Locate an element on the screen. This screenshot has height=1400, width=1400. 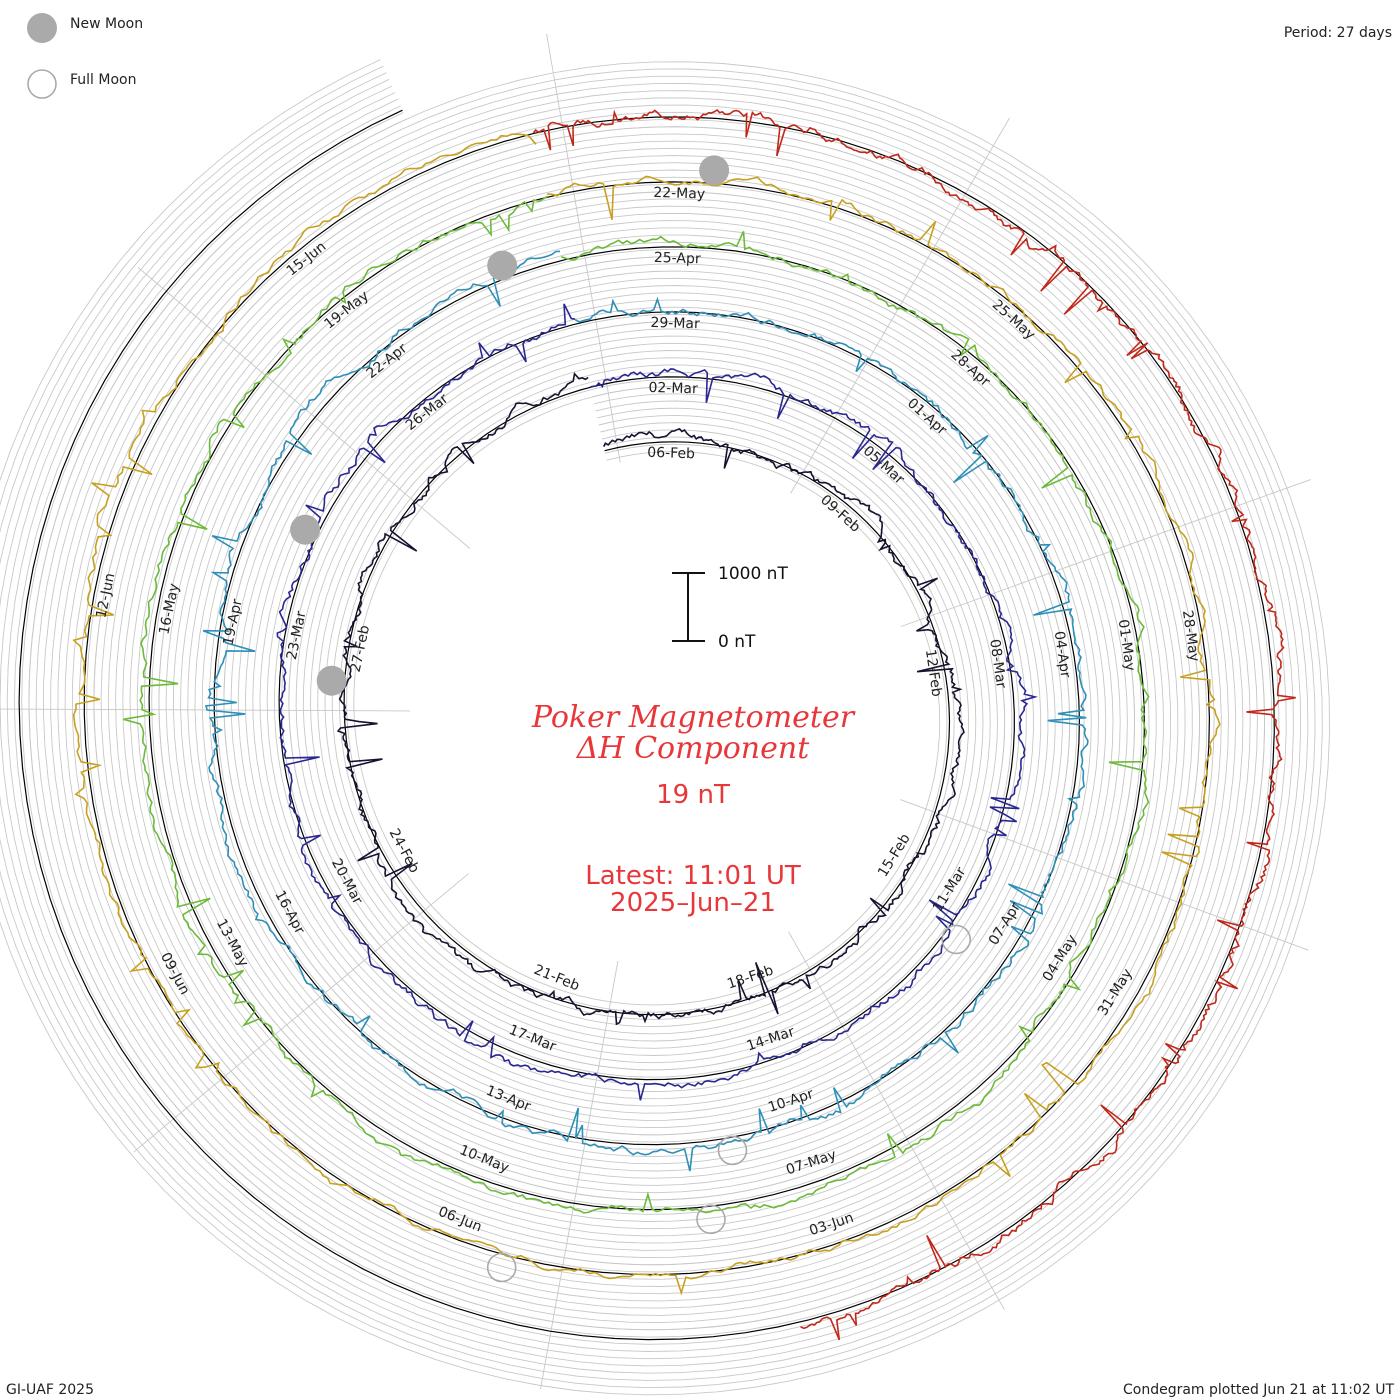
date-label: 06-Feb is located at coordinates (671, 453).